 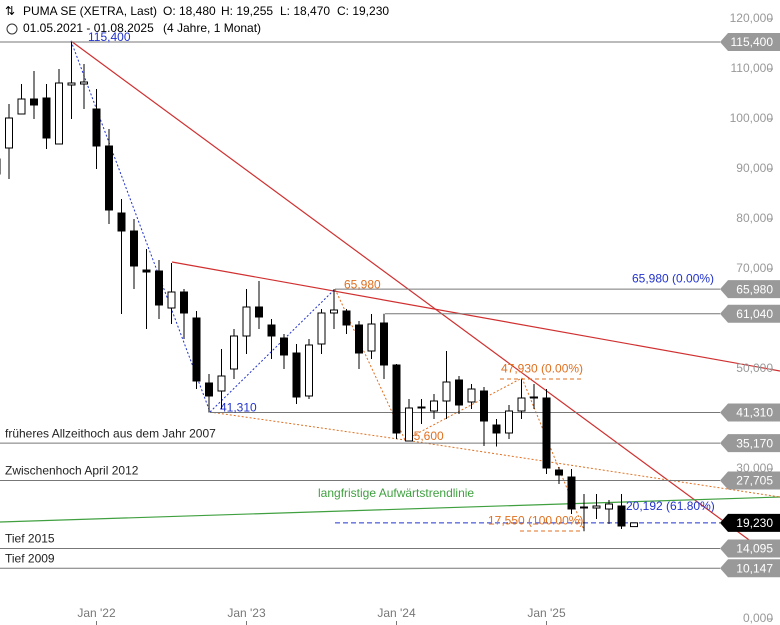 What do you see at coordinates (110, 433) in the screenshot?
I see `level-note: früheres Allzeithoch aus dem Jahr 2007` at bounding box center [110, 433].